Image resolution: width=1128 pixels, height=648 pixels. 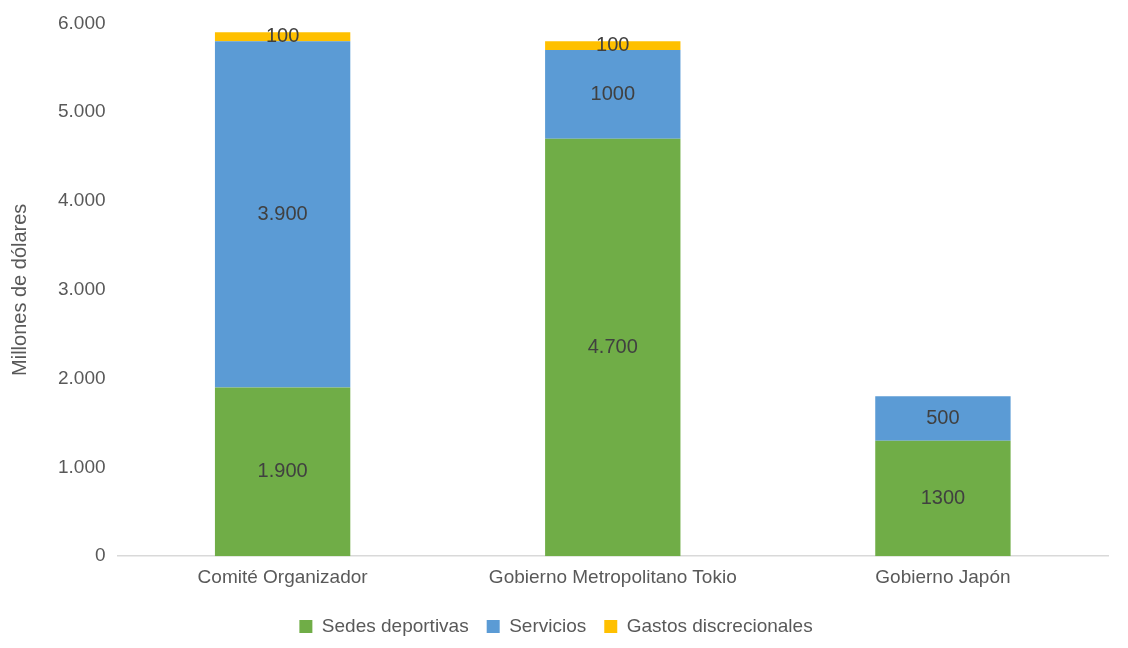 I want to click on y-tick-label: 4.000, so click(x=82, y=200).